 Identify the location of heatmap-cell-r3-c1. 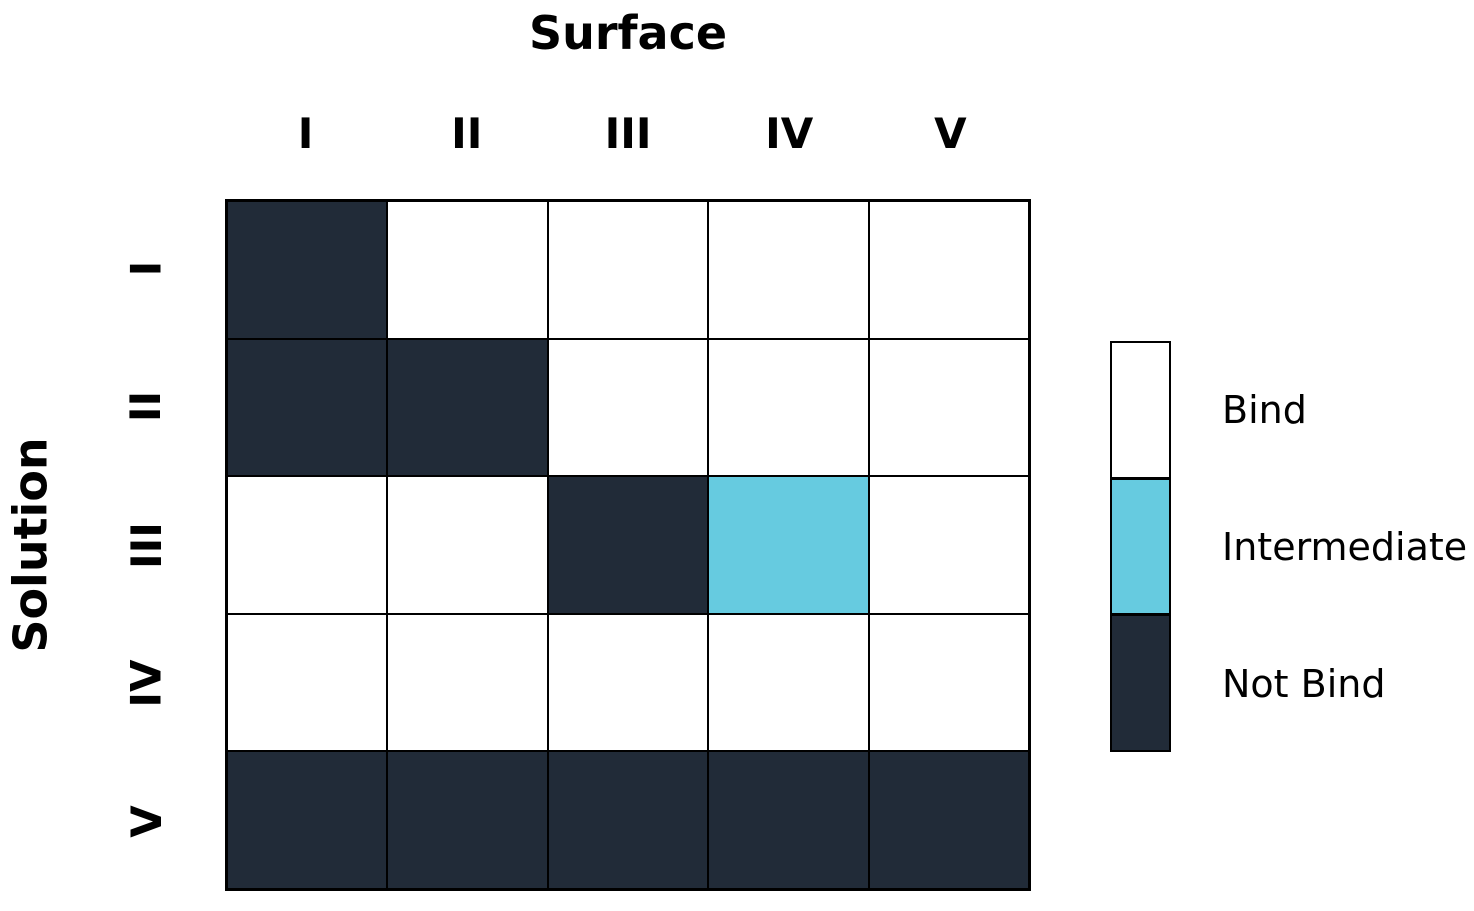
(307, 545).